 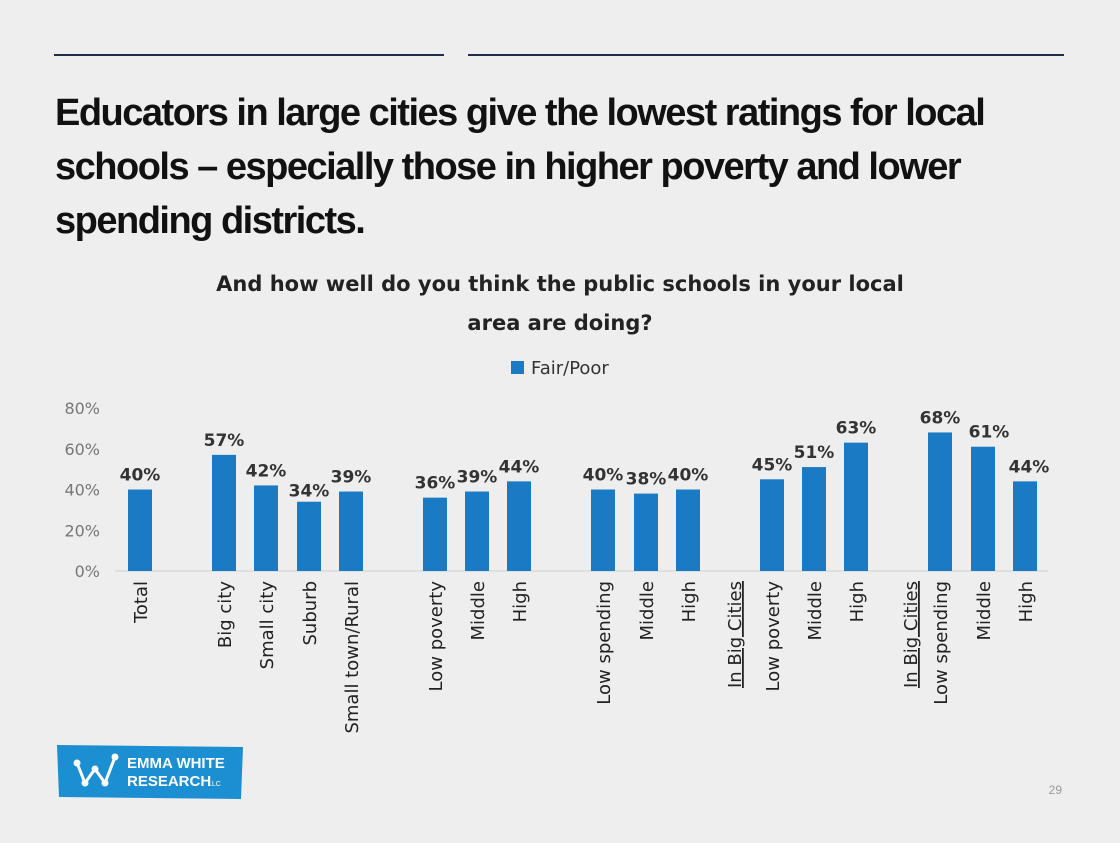 What do you see at coordinates (559, 323) in the screenshot?
I see `chart-title-line-2: area are doing?` at bounding box center [559, 323].